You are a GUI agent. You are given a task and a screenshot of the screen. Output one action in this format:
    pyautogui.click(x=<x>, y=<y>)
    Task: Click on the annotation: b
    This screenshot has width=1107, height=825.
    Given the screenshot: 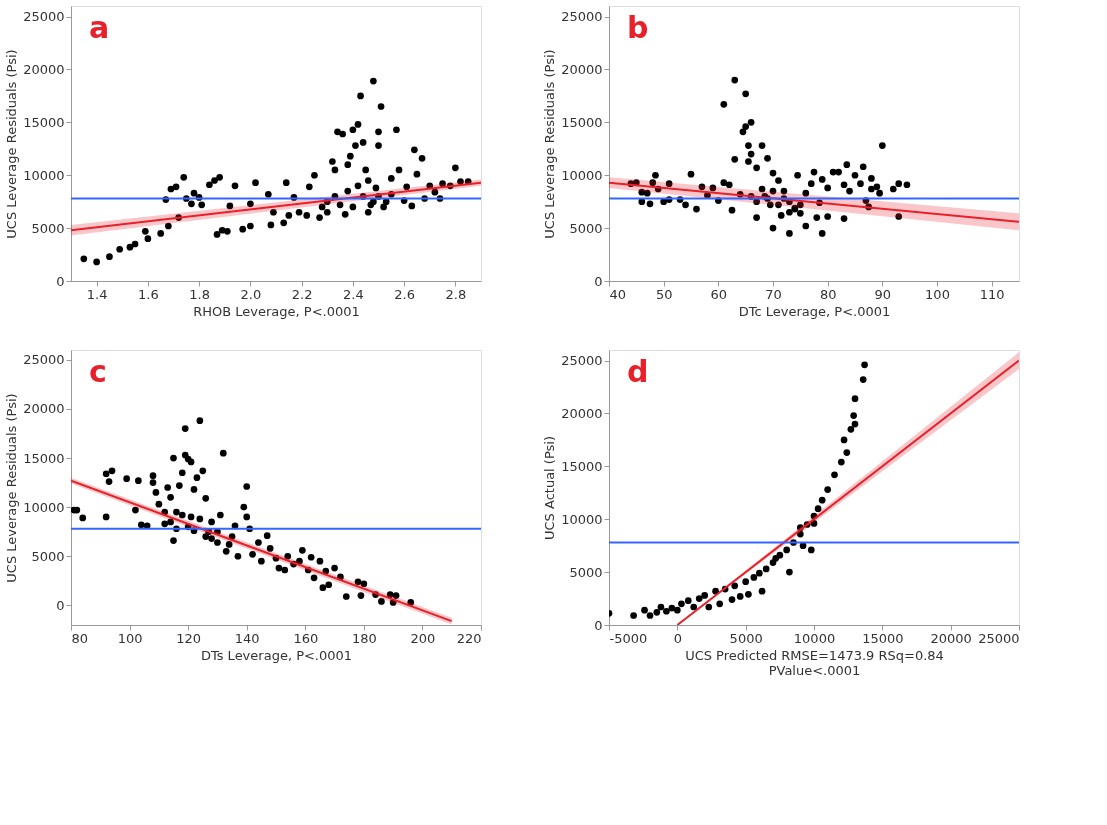 What is the action you would take?
    pyautogui.click(x=638, y=27)
    